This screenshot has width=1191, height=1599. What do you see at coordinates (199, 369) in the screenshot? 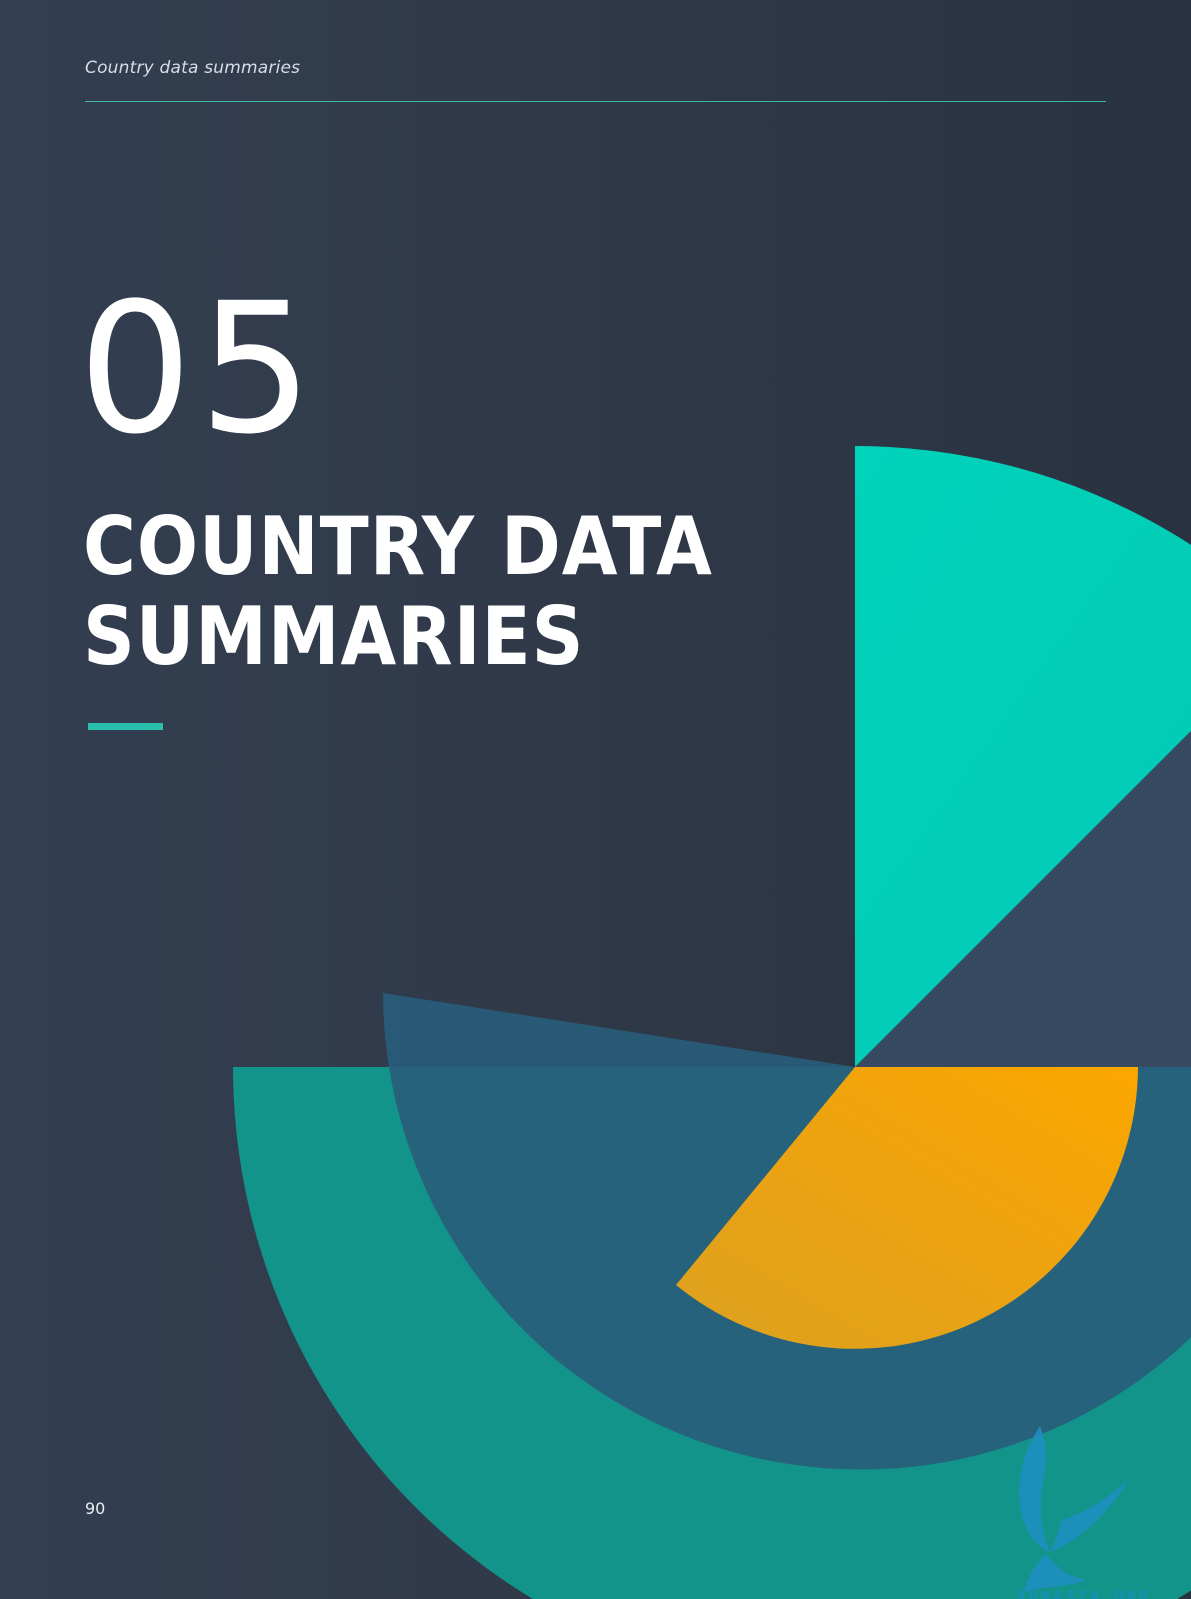
I see `chapter-number: 05` at bounding box center [199, 369].